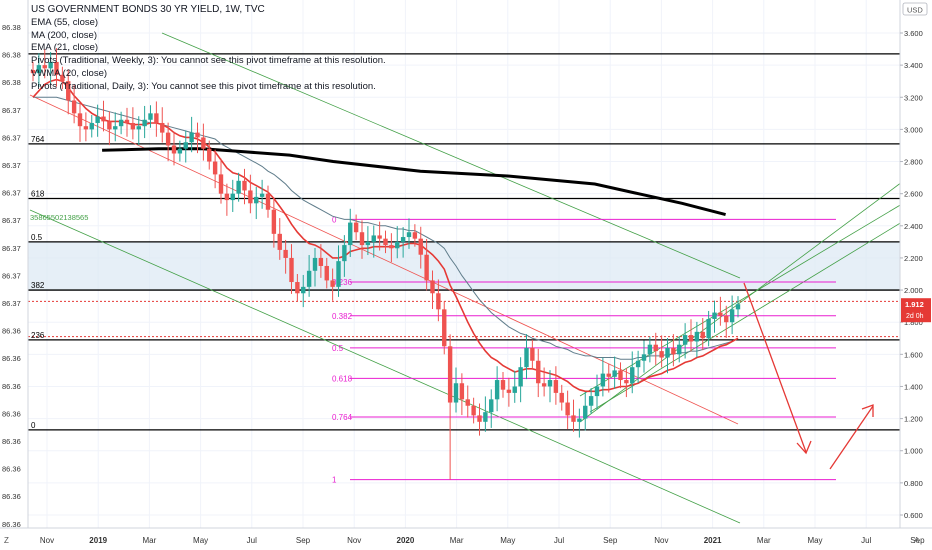 The width and height of the screenshot is (932, 550). I want to click on price-tick-label: 2.200, so click(913, 258).